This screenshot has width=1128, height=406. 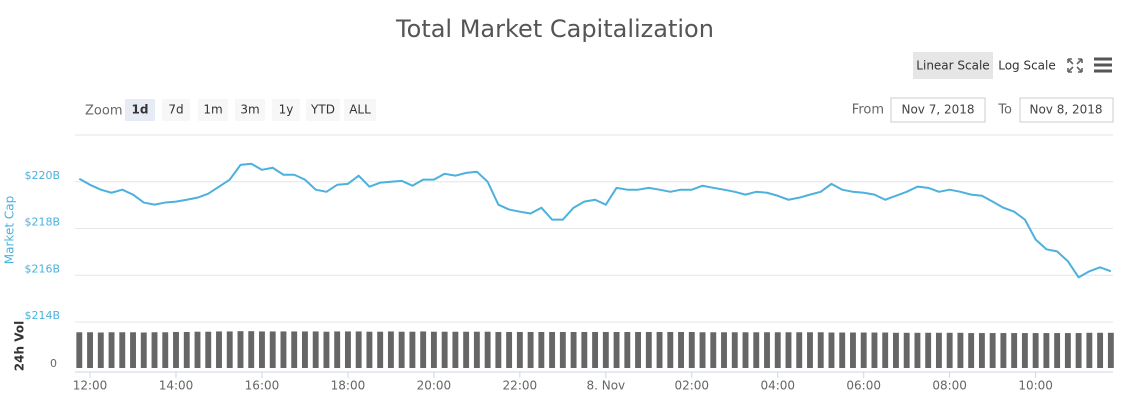 I want to click on range-button-label: 1m, so click(x=212, y=110).